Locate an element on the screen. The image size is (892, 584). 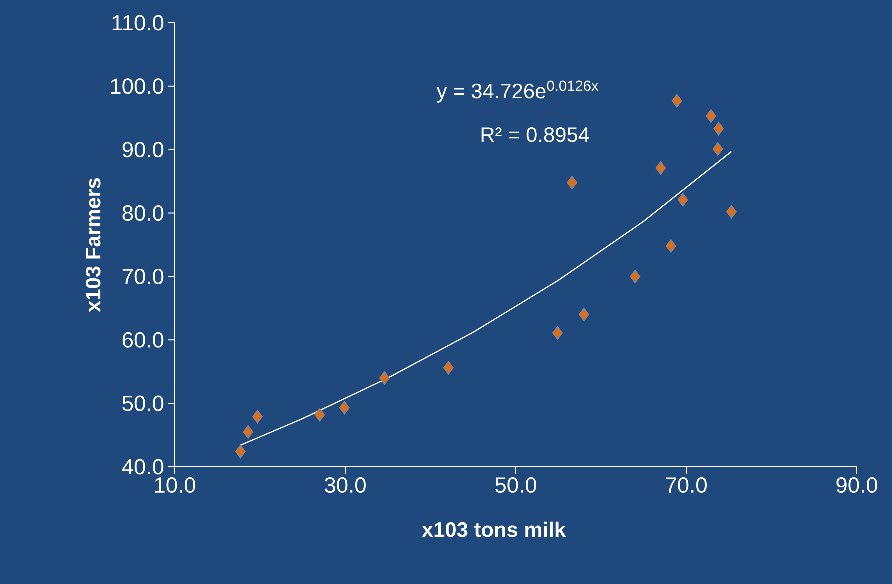
x-tick-label: 50.0 is located at coordinates (516, 486).